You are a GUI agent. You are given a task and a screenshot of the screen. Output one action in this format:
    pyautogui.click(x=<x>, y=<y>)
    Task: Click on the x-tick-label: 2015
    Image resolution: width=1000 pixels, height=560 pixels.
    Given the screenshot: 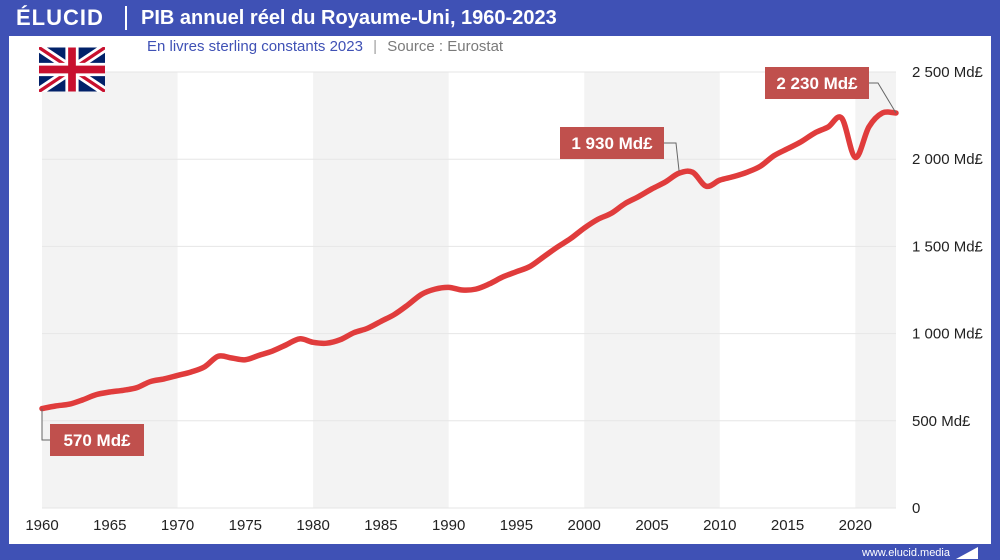 What is the action you would take?
    pyautogui.click(x=787, y=525)
    